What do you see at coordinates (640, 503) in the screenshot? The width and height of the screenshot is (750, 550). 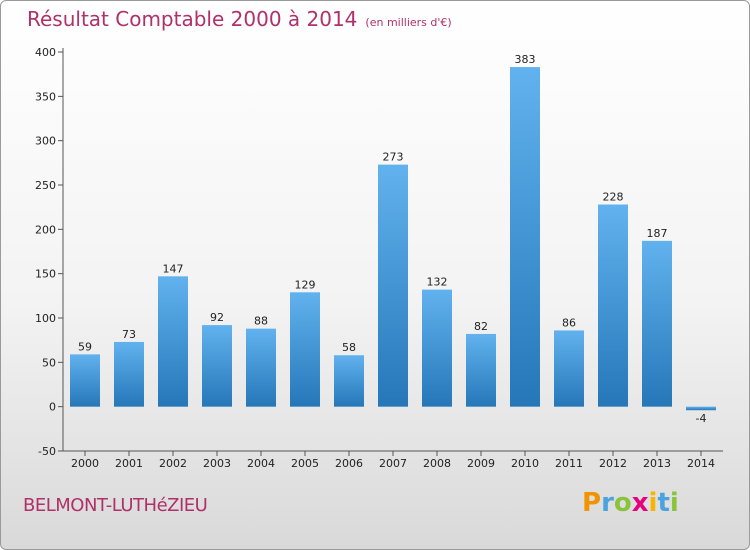 I see `logo-letter: x` at bounding box center [640, 503].